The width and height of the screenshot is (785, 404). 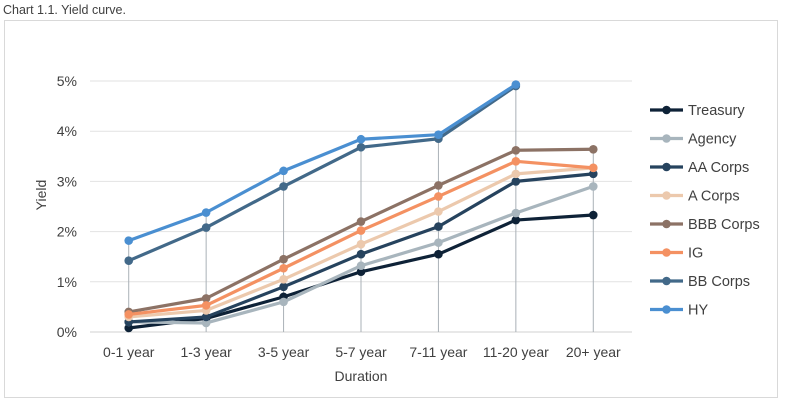 What do you see at coordinates (516, 352) in the screenshot?
I see `x-tick-label: 11-20 year` at bounding box center [516, 352].